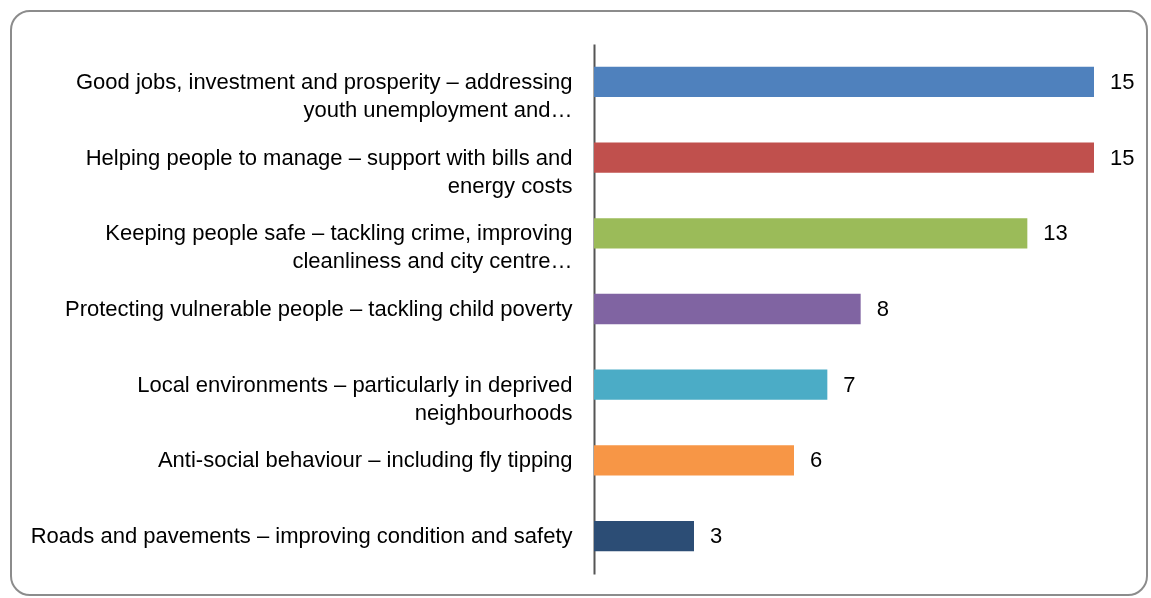 This screenshot has height=598, width=1151. Describe the element at coordinates (318, 308) in the screenshot. I see `y-tick-label: Protecting vulnerable people – tackling child poverty` at that location.